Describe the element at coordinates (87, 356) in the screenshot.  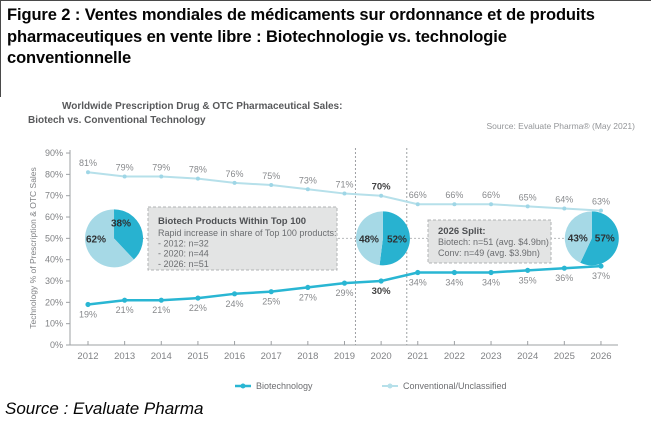
I see `svg-text: 2012` at that location.